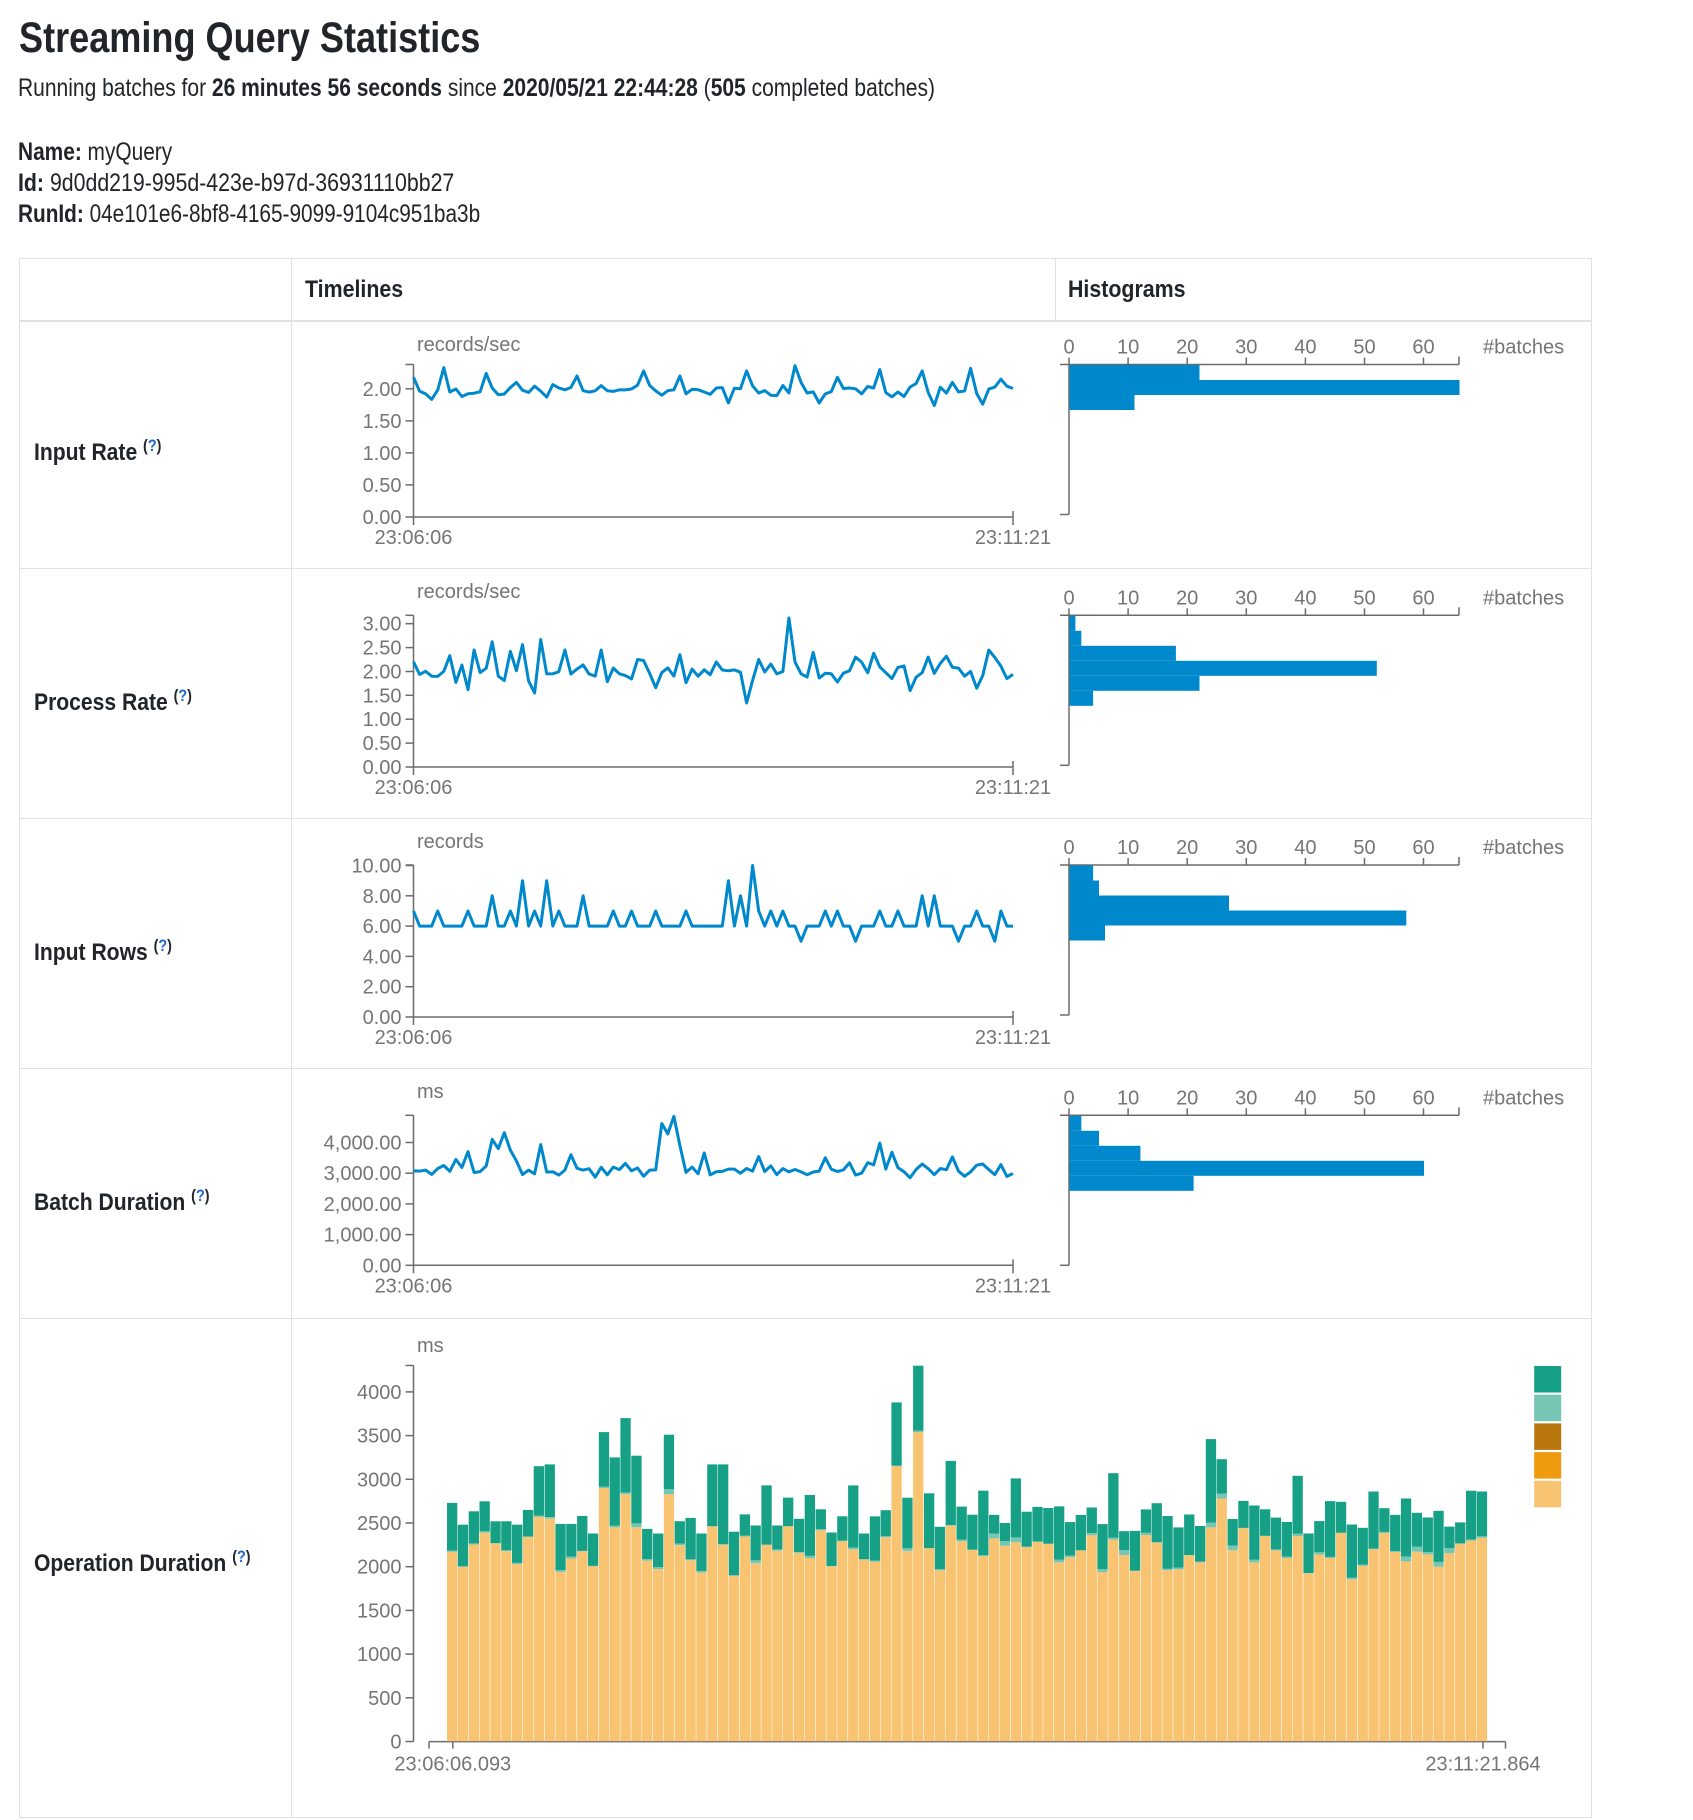 The image size is (1693, 1820). I want to click on svg-text: 500, so click(384, 1699).